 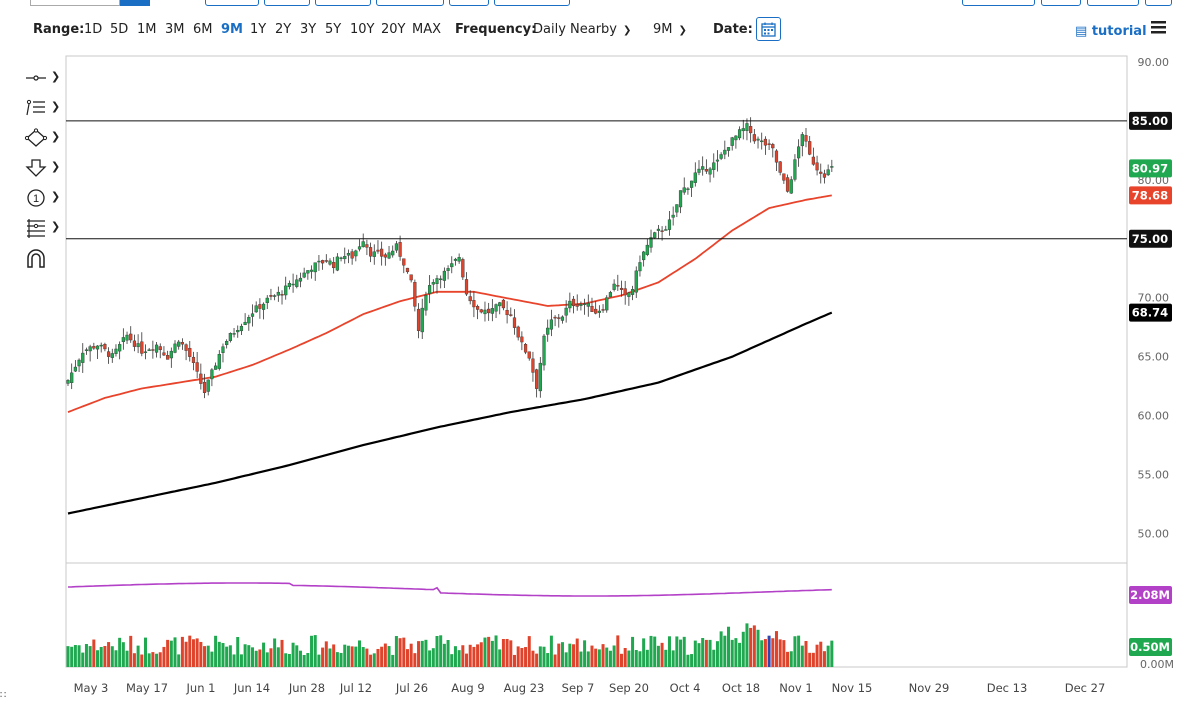 I want to click on tool-fibonacci: ❯, so click(x=42, y=231).